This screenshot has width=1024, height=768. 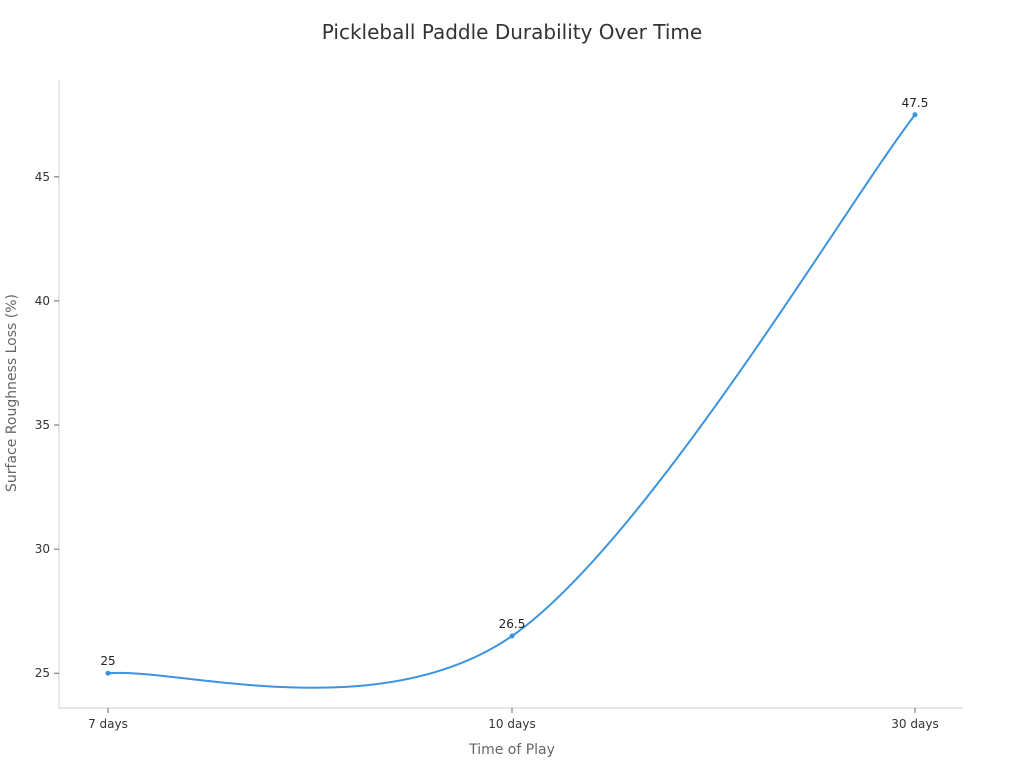 What do you see at coordinates (42, 549) in the screenshot?
I see `y-tick-label: 30` at bounding box center [42, 549].